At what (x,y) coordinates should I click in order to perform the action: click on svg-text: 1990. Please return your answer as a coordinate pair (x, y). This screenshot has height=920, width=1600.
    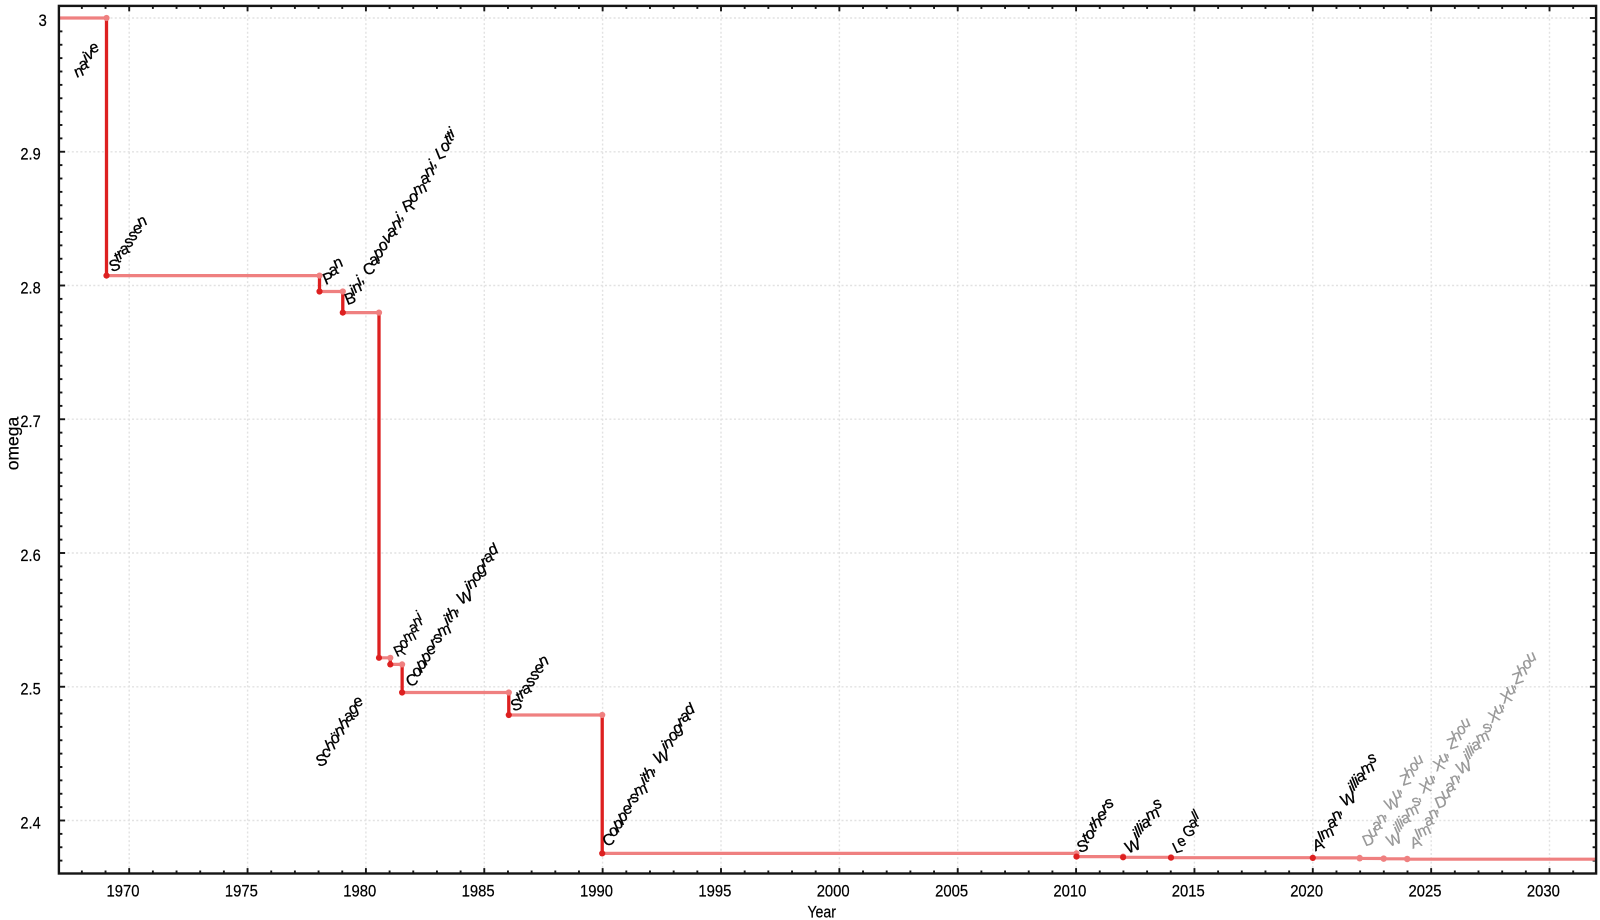
    Looking at the image, I should click on (596, 891).